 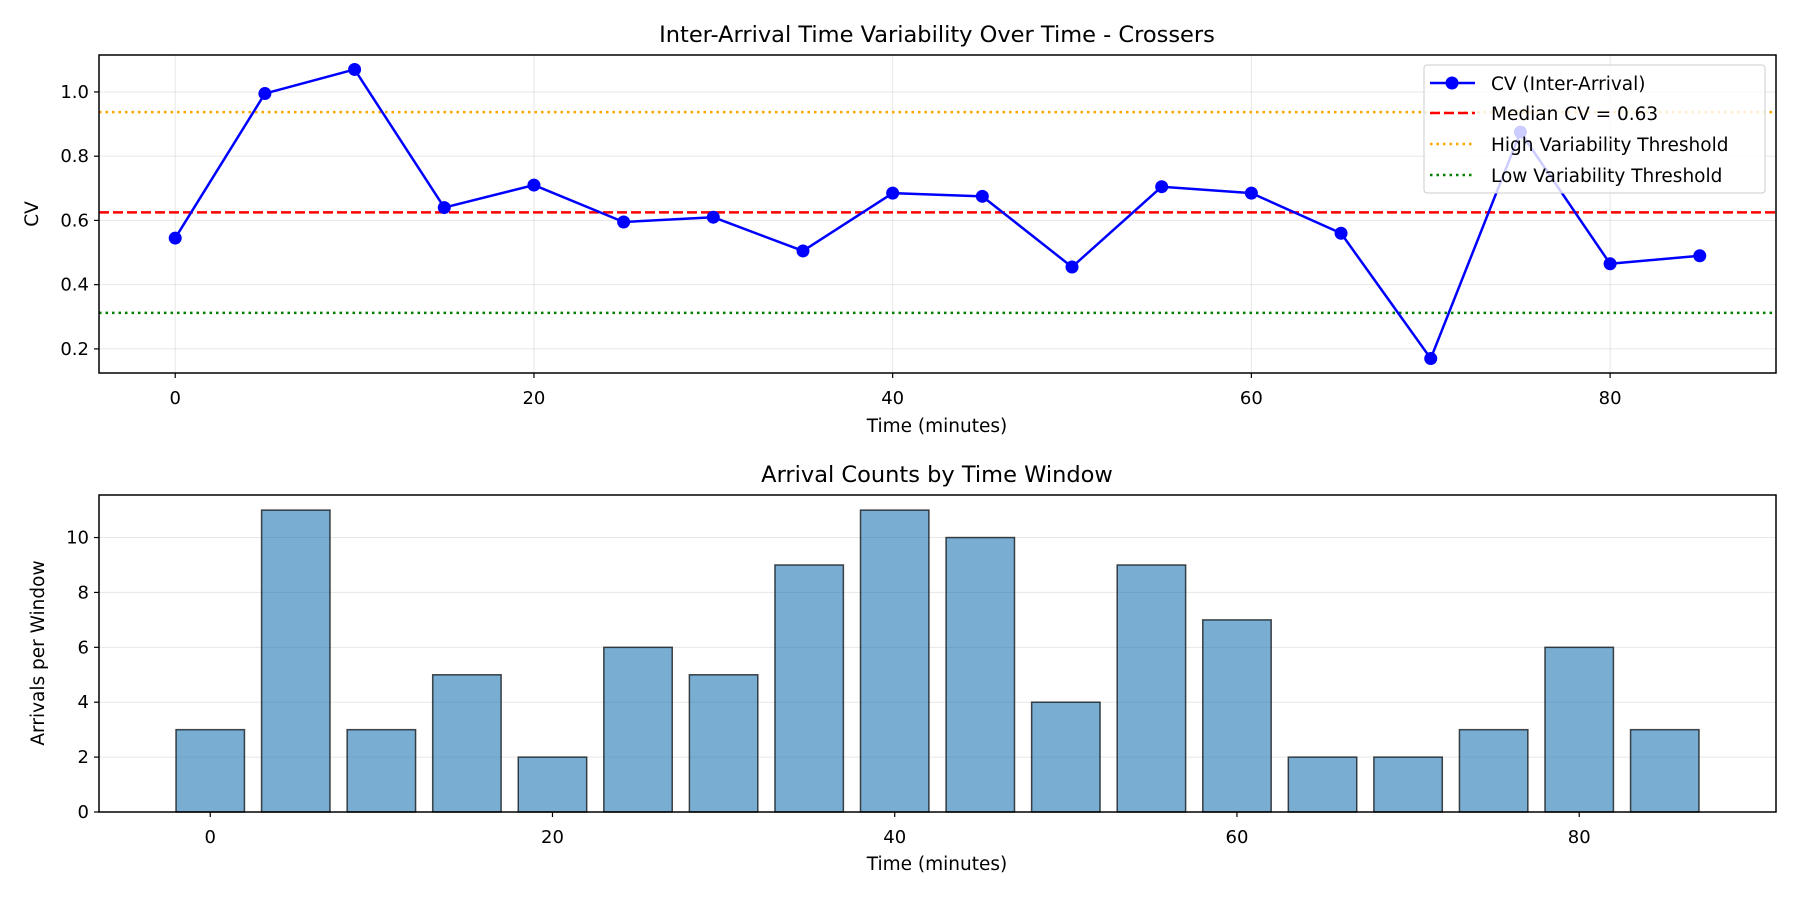 What do you see at coordinates (83, 812) in the screenshot?
I see `y-tick-label: 0` at bounding box center [83, 812].